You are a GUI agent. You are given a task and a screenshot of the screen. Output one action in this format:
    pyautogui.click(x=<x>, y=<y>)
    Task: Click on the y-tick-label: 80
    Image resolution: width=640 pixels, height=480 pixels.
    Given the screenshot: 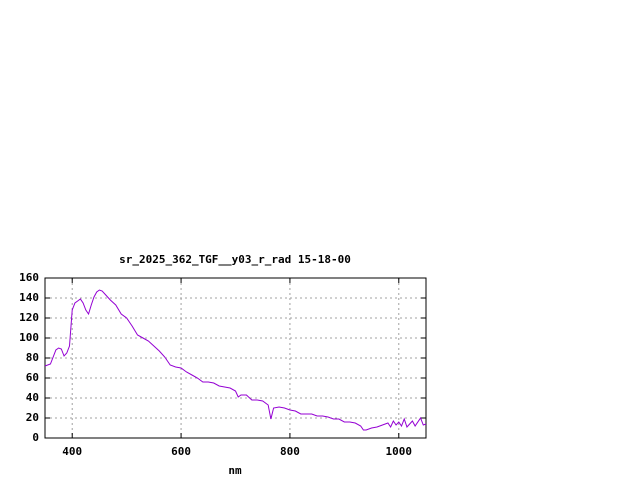 What is the action you would take?
    pyautogui.click(x=32, y=357)
    